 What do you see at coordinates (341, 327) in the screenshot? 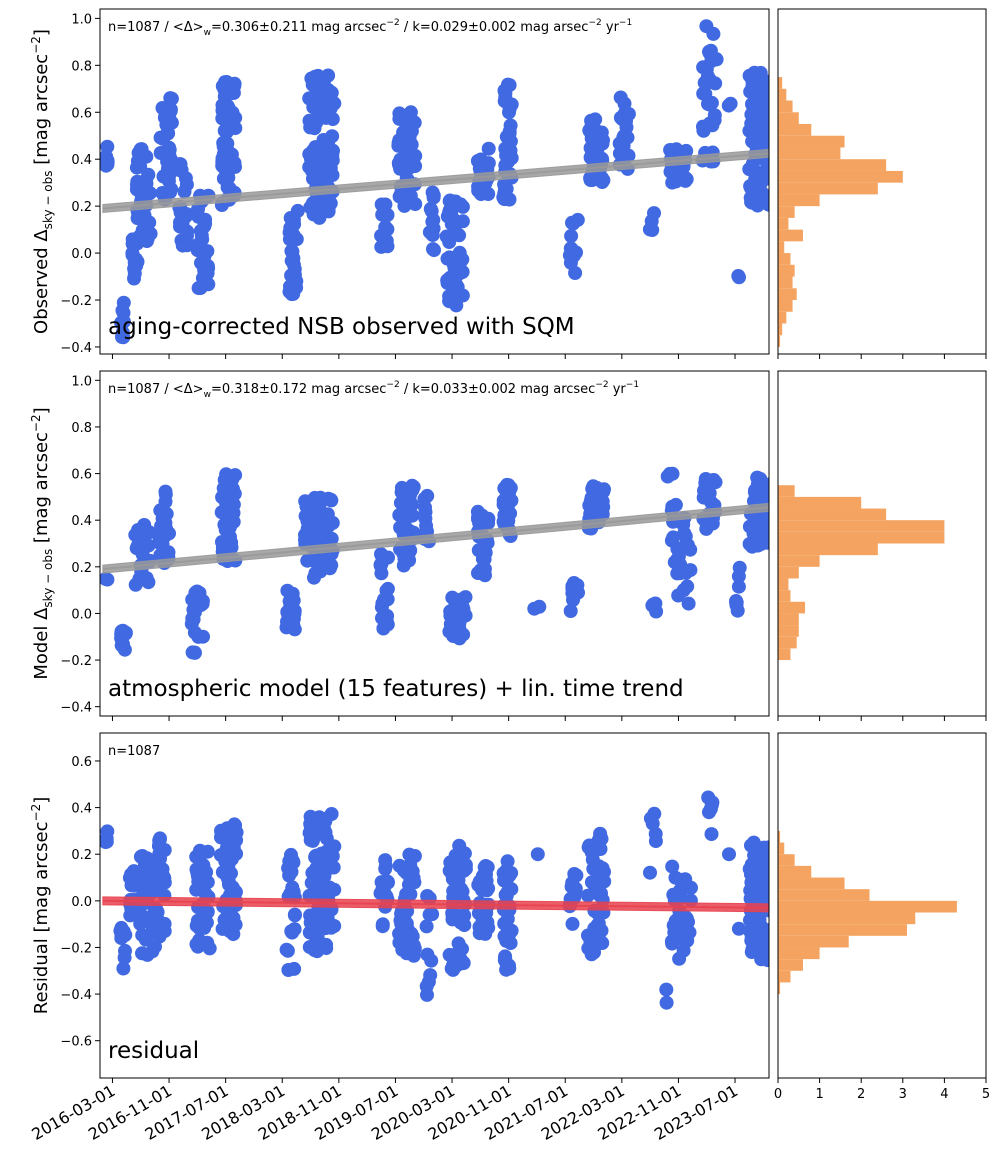
I see `panel-label: aging-corrected NSB observed with SQM` at bounding box center [341, 327].